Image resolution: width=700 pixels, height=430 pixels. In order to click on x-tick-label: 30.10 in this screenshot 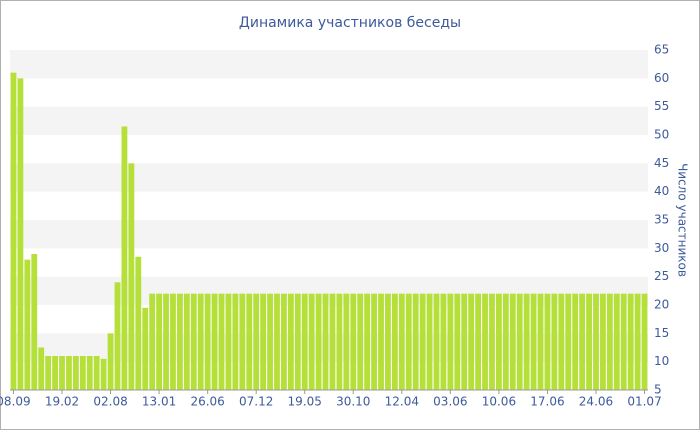, I will do `click(353, 402)`.